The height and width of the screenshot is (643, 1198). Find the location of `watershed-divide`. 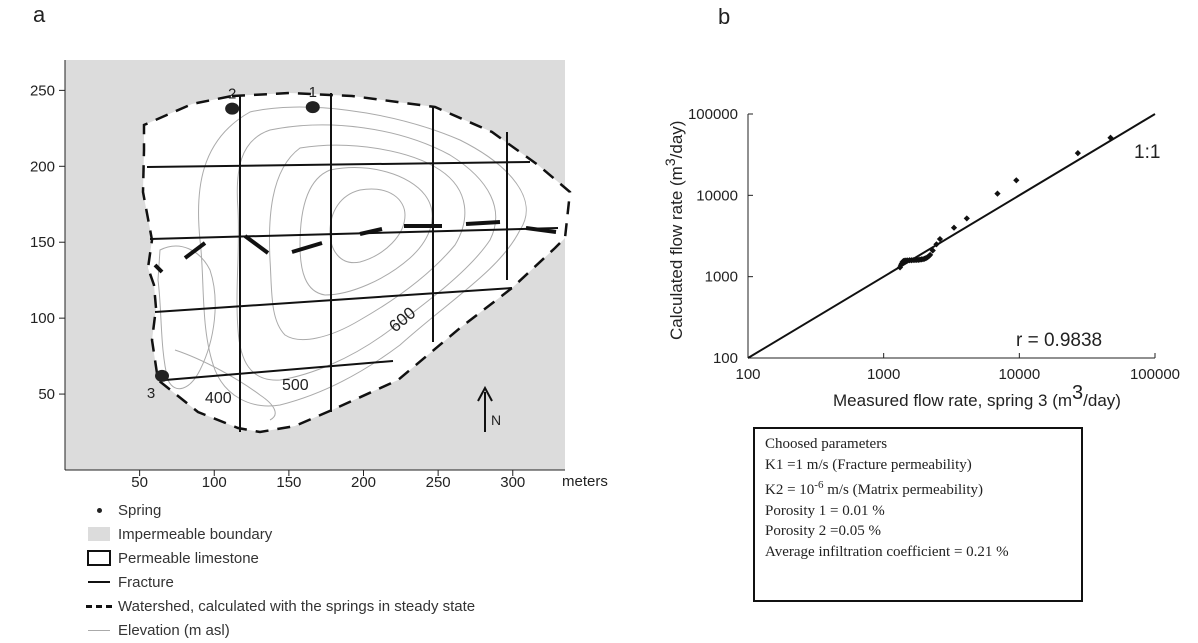

watershed-divide is located at coordinates (355, 247).